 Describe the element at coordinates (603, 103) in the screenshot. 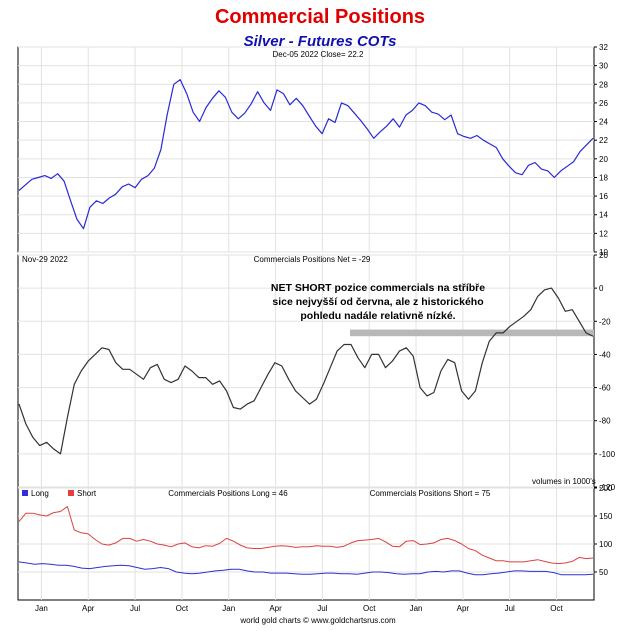

I see `y-tick-label: 26` at that location.